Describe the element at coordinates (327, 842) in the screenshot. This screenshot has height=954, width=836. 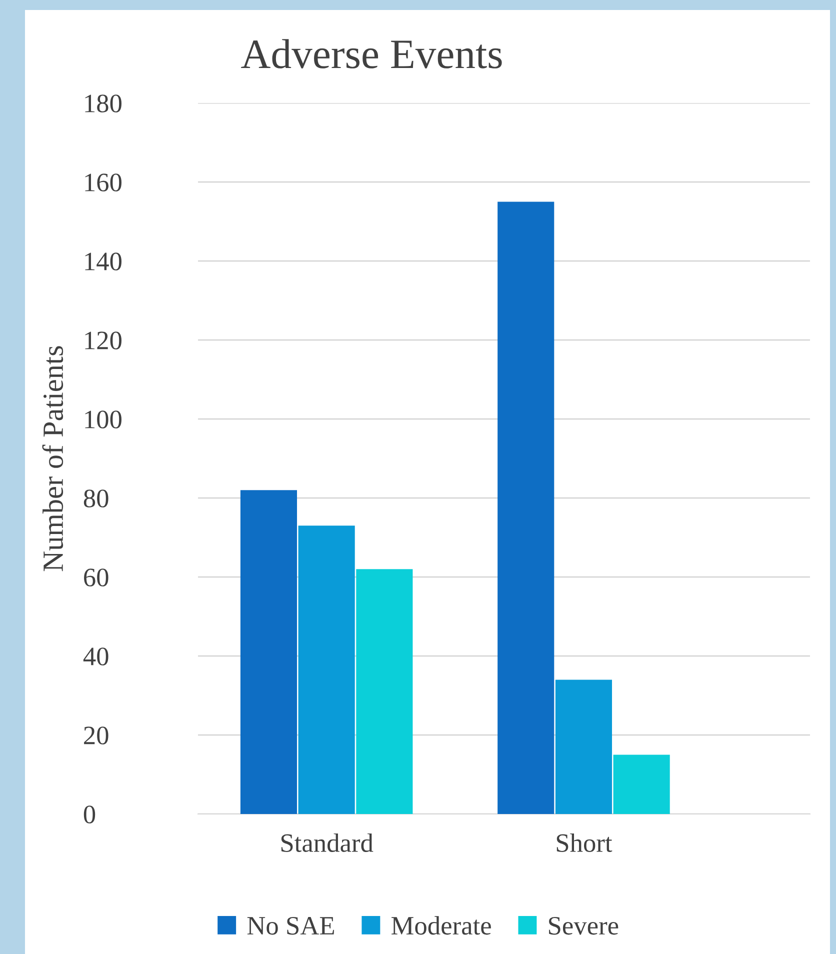
I see `x-tick-label: Standard` at that location.